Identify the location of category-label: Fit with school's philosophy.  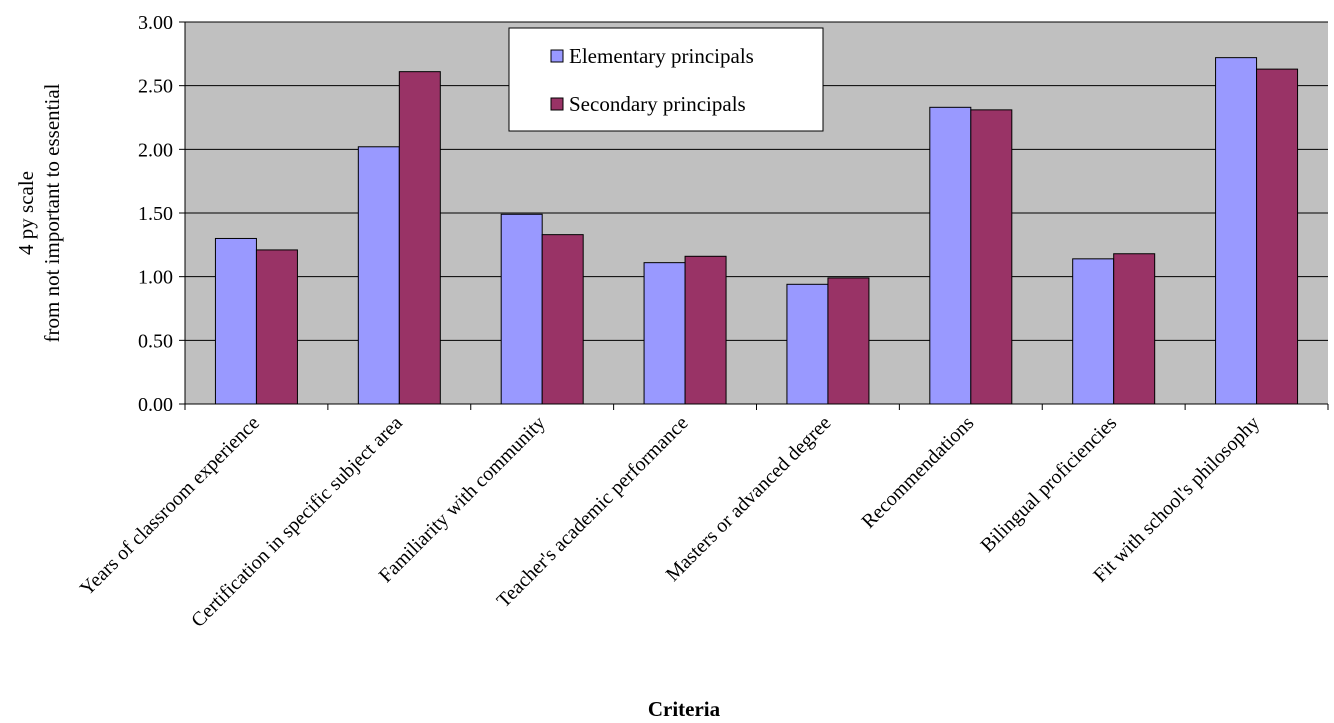
(1176, 499).